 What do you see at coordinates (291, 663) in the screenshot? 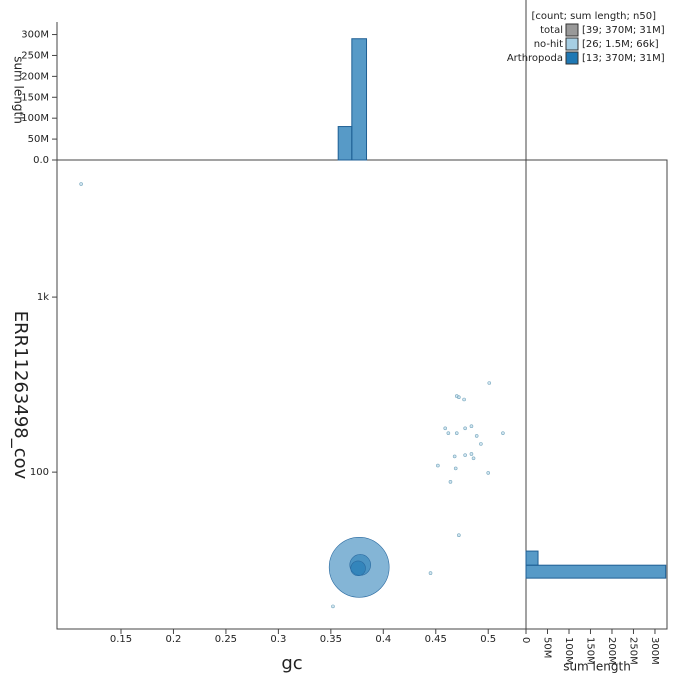
I see `x-axis-title: gc` at bounding box center [291, 663].